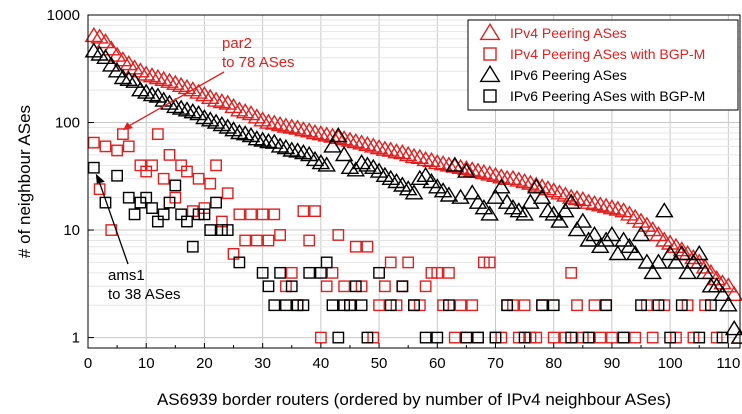  What do you see at coordinates (70, 177) in the screenshot?
I see `y-axis-ticks: 1 10 100 1000` at bounding box center [70, 177].